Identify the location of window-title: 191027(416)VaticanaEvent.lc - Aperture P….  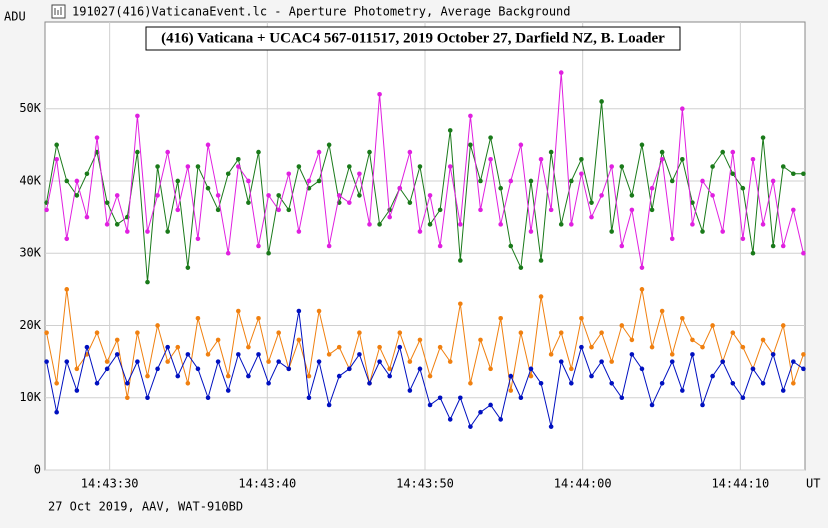
(321, 12).